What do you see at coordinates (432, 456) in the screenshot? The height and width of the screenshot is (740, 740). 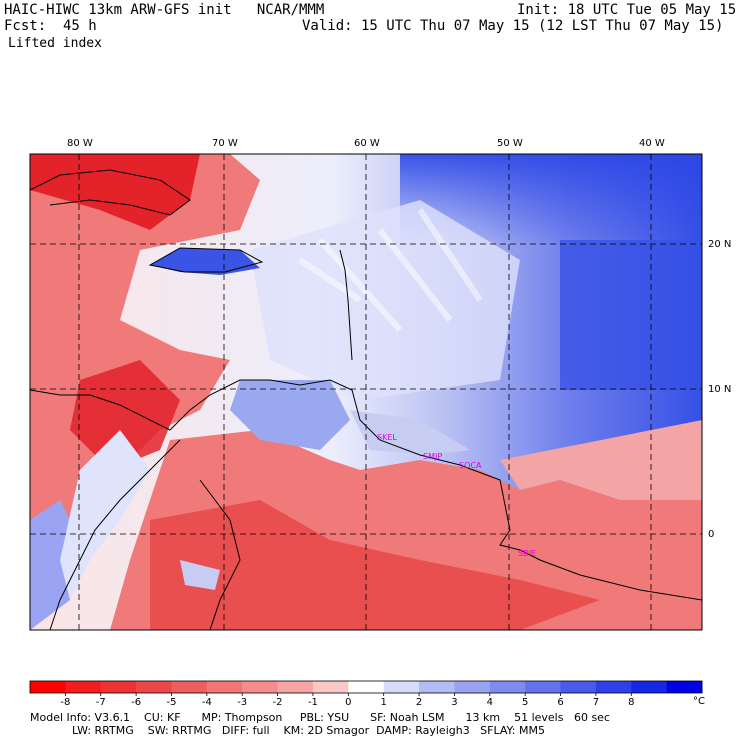 I see `station-smjp: SMJP` at bounding box center [432, 456].